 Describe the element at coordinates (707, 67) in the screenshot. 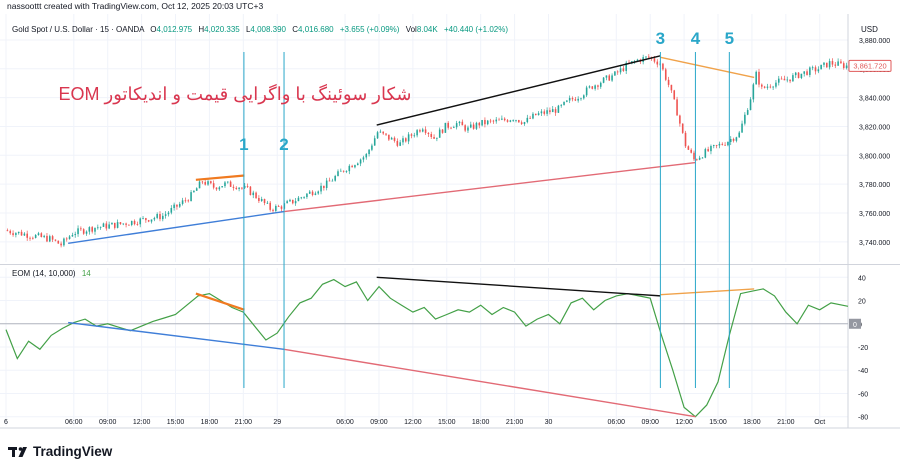

I see `price-trendline-orange` at that location.